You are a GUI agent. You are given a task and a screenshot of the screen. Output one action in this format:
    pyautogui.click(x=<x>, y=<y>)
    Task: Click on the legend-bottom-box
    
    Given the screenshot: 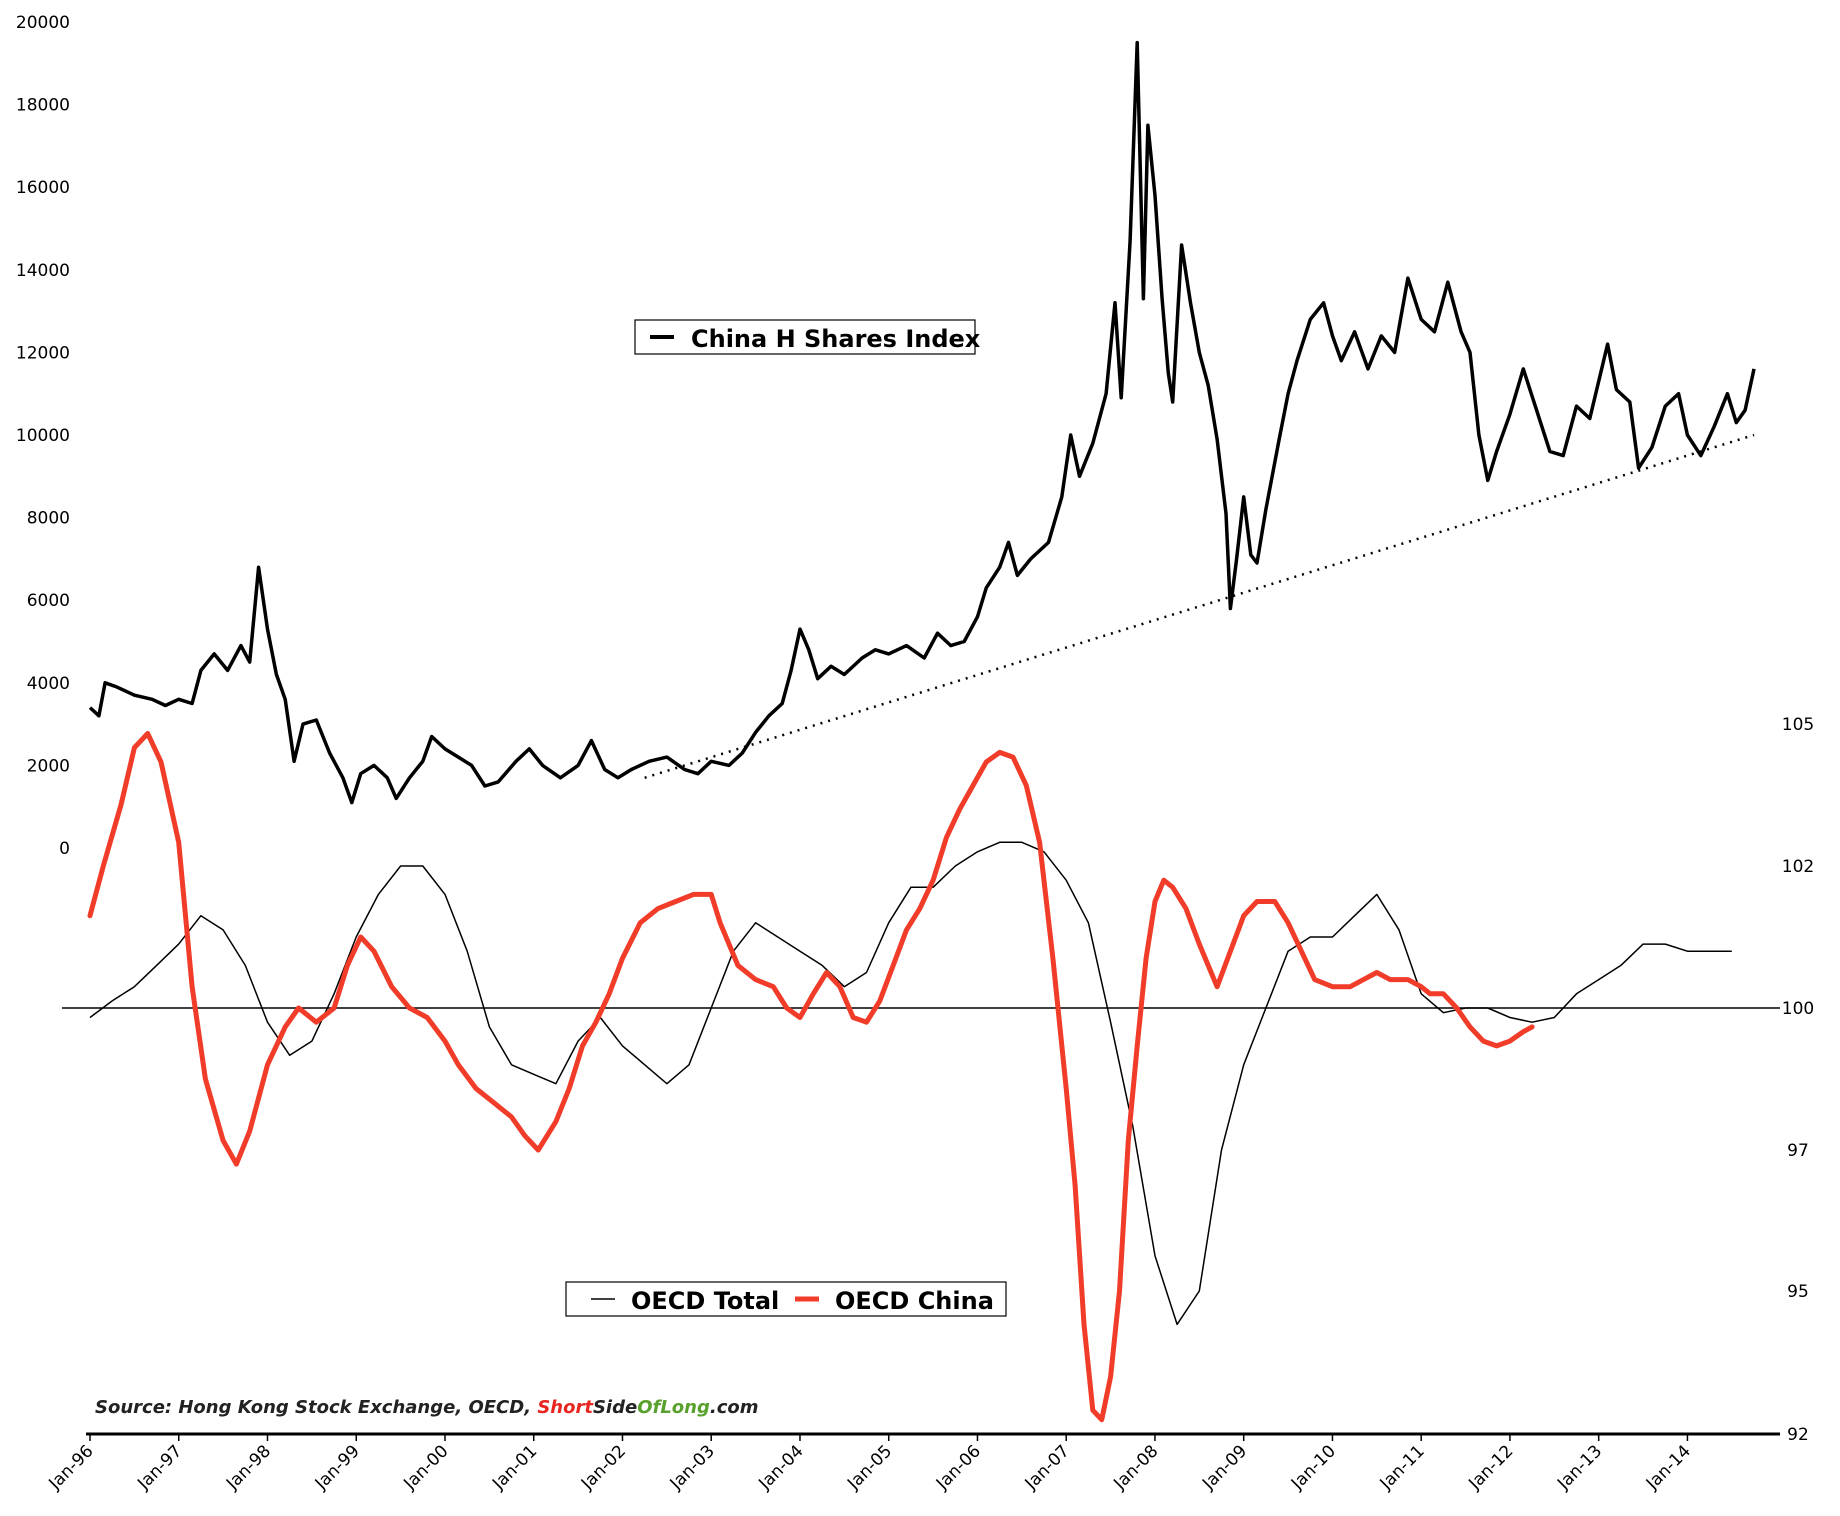 What is the action you would take?
    pyautogui.click(x=786, y=1299)
    